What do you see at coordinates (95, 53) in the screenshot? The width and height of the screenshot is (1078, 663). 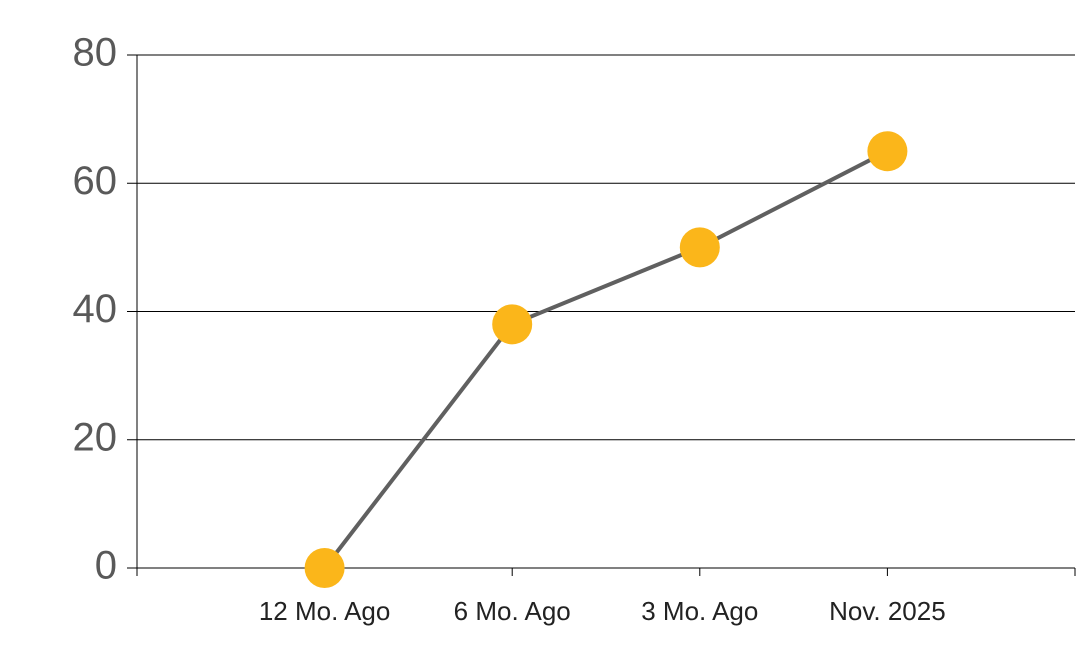 I see `y-tick-label: 80` at bounding box center [95, 53].